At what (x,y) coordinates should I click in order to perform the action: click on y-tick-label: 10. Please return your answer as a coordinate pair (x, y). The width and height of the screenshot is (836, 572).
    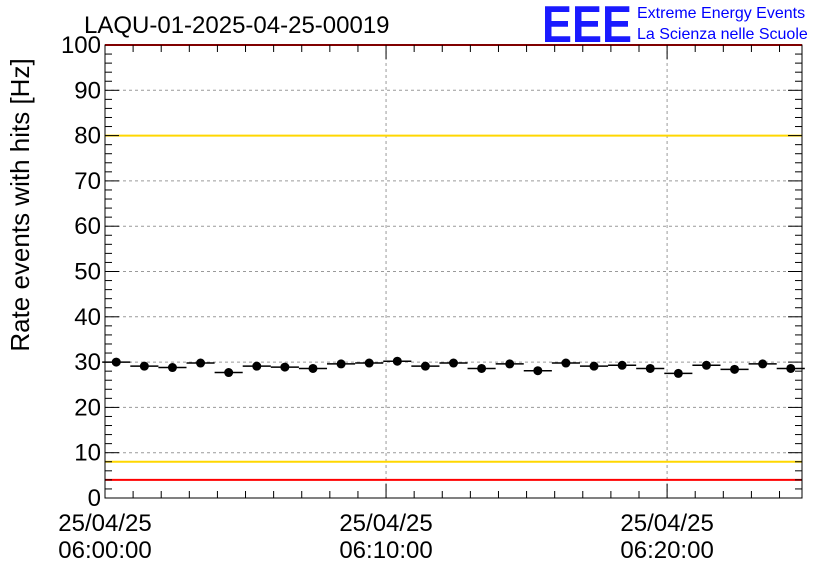
    Looking at the image, I should click on (87, 453).